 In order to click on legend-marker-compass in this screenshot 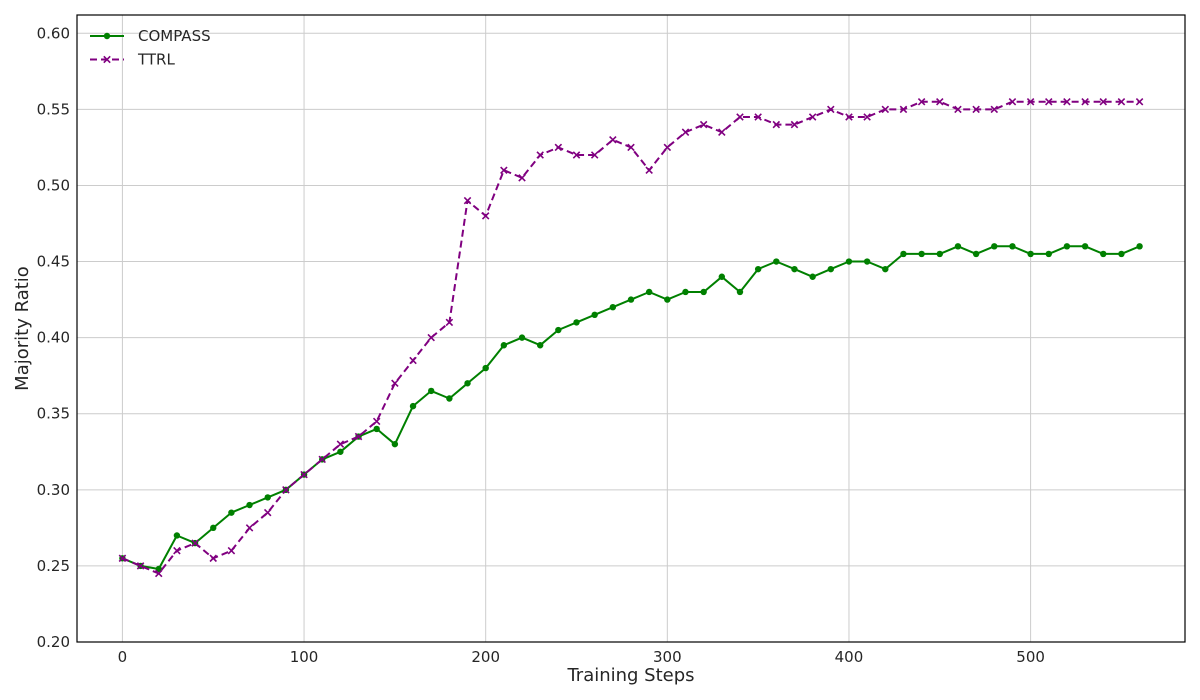, I will do `click(107, 36)`.